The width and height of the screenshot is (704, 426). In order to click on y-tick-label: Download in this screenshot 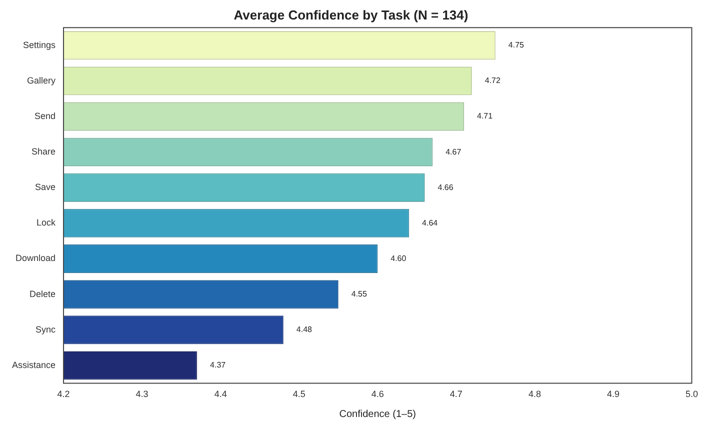, I will do `click(35, 258)`.